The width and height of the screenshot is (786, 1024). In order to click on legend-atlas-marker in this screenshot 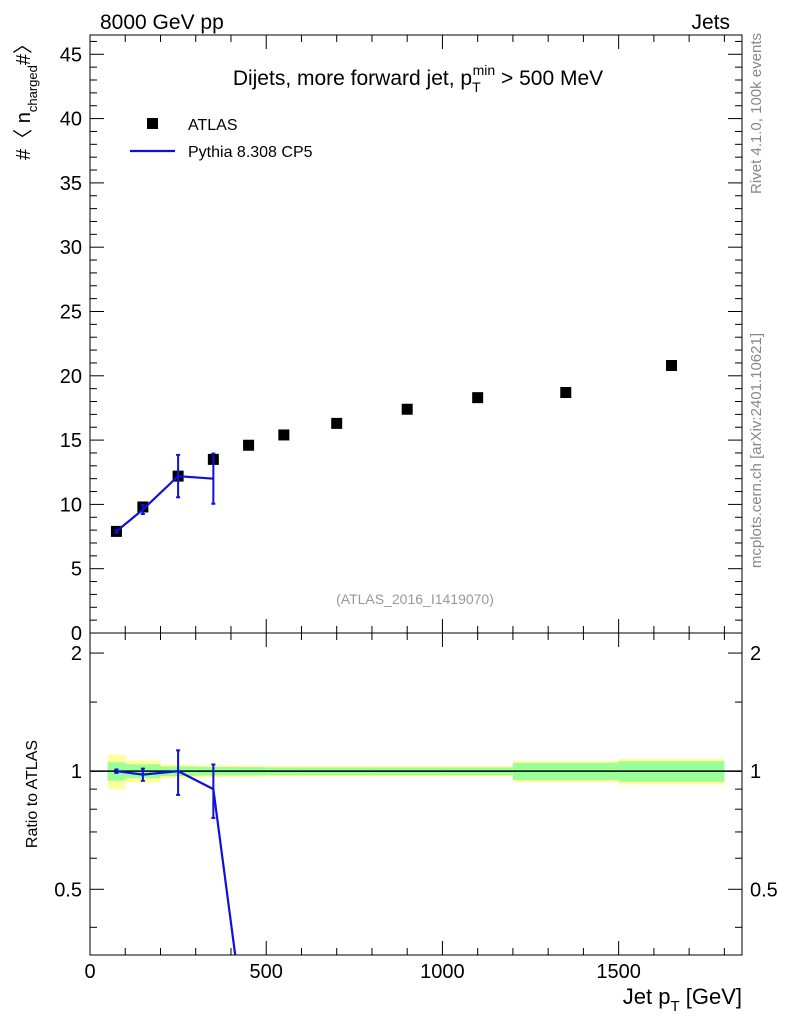, I will do `click(152, 123)`.